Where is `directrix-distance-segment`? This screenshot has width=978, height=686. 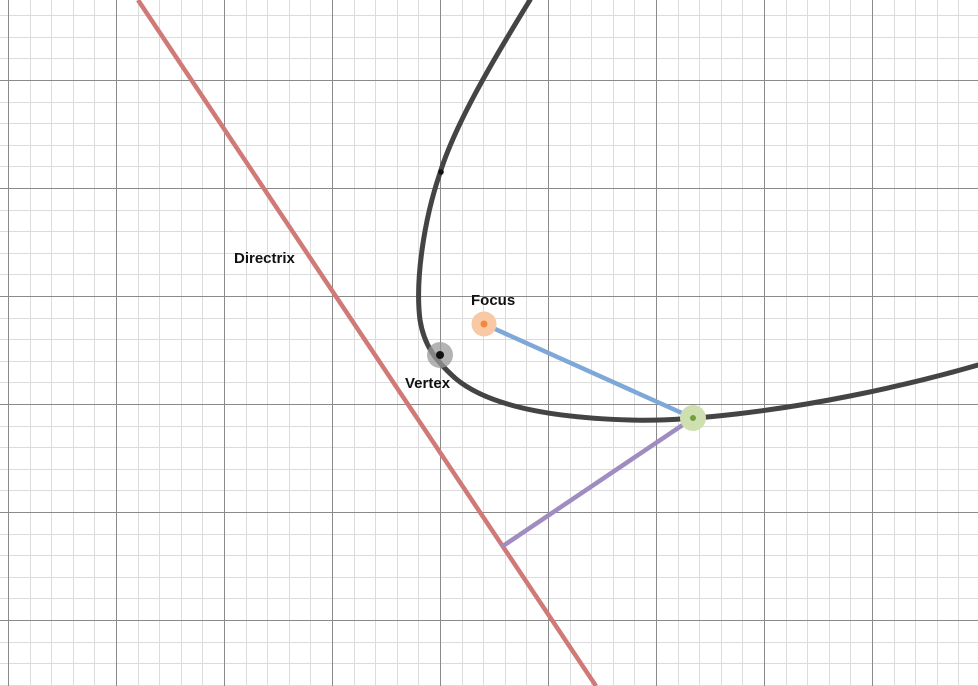 directrix-distance-segment is located at coordinates (598, 482).